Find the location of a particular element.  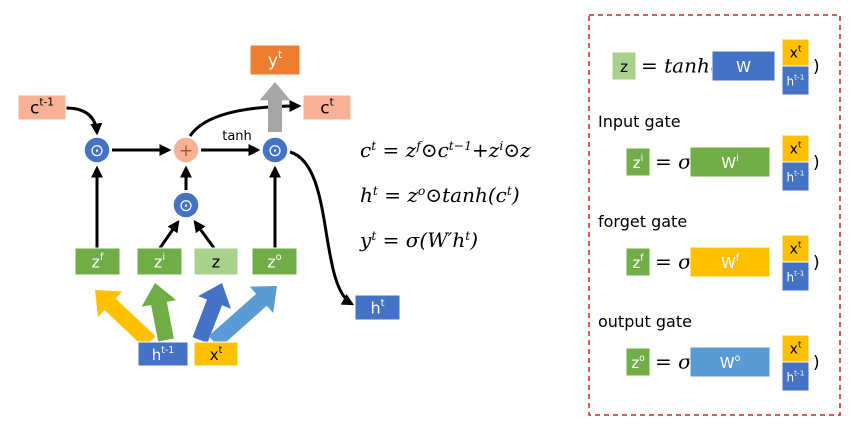

tanh-label: tanh is located at coordinates (237, 136).